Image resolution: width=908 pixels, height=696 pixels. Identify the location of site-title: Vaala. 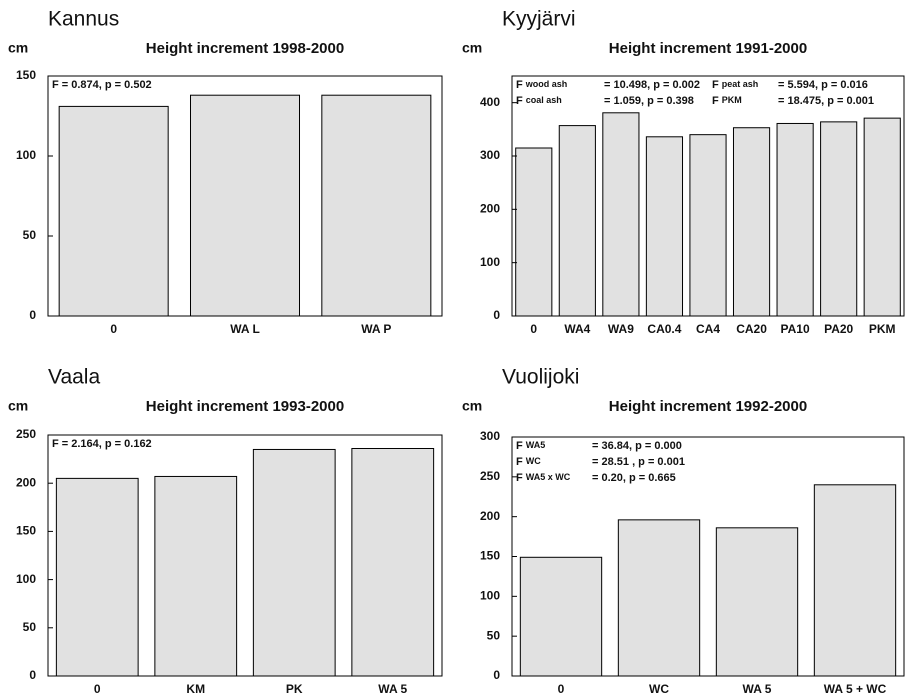
(74, 377).